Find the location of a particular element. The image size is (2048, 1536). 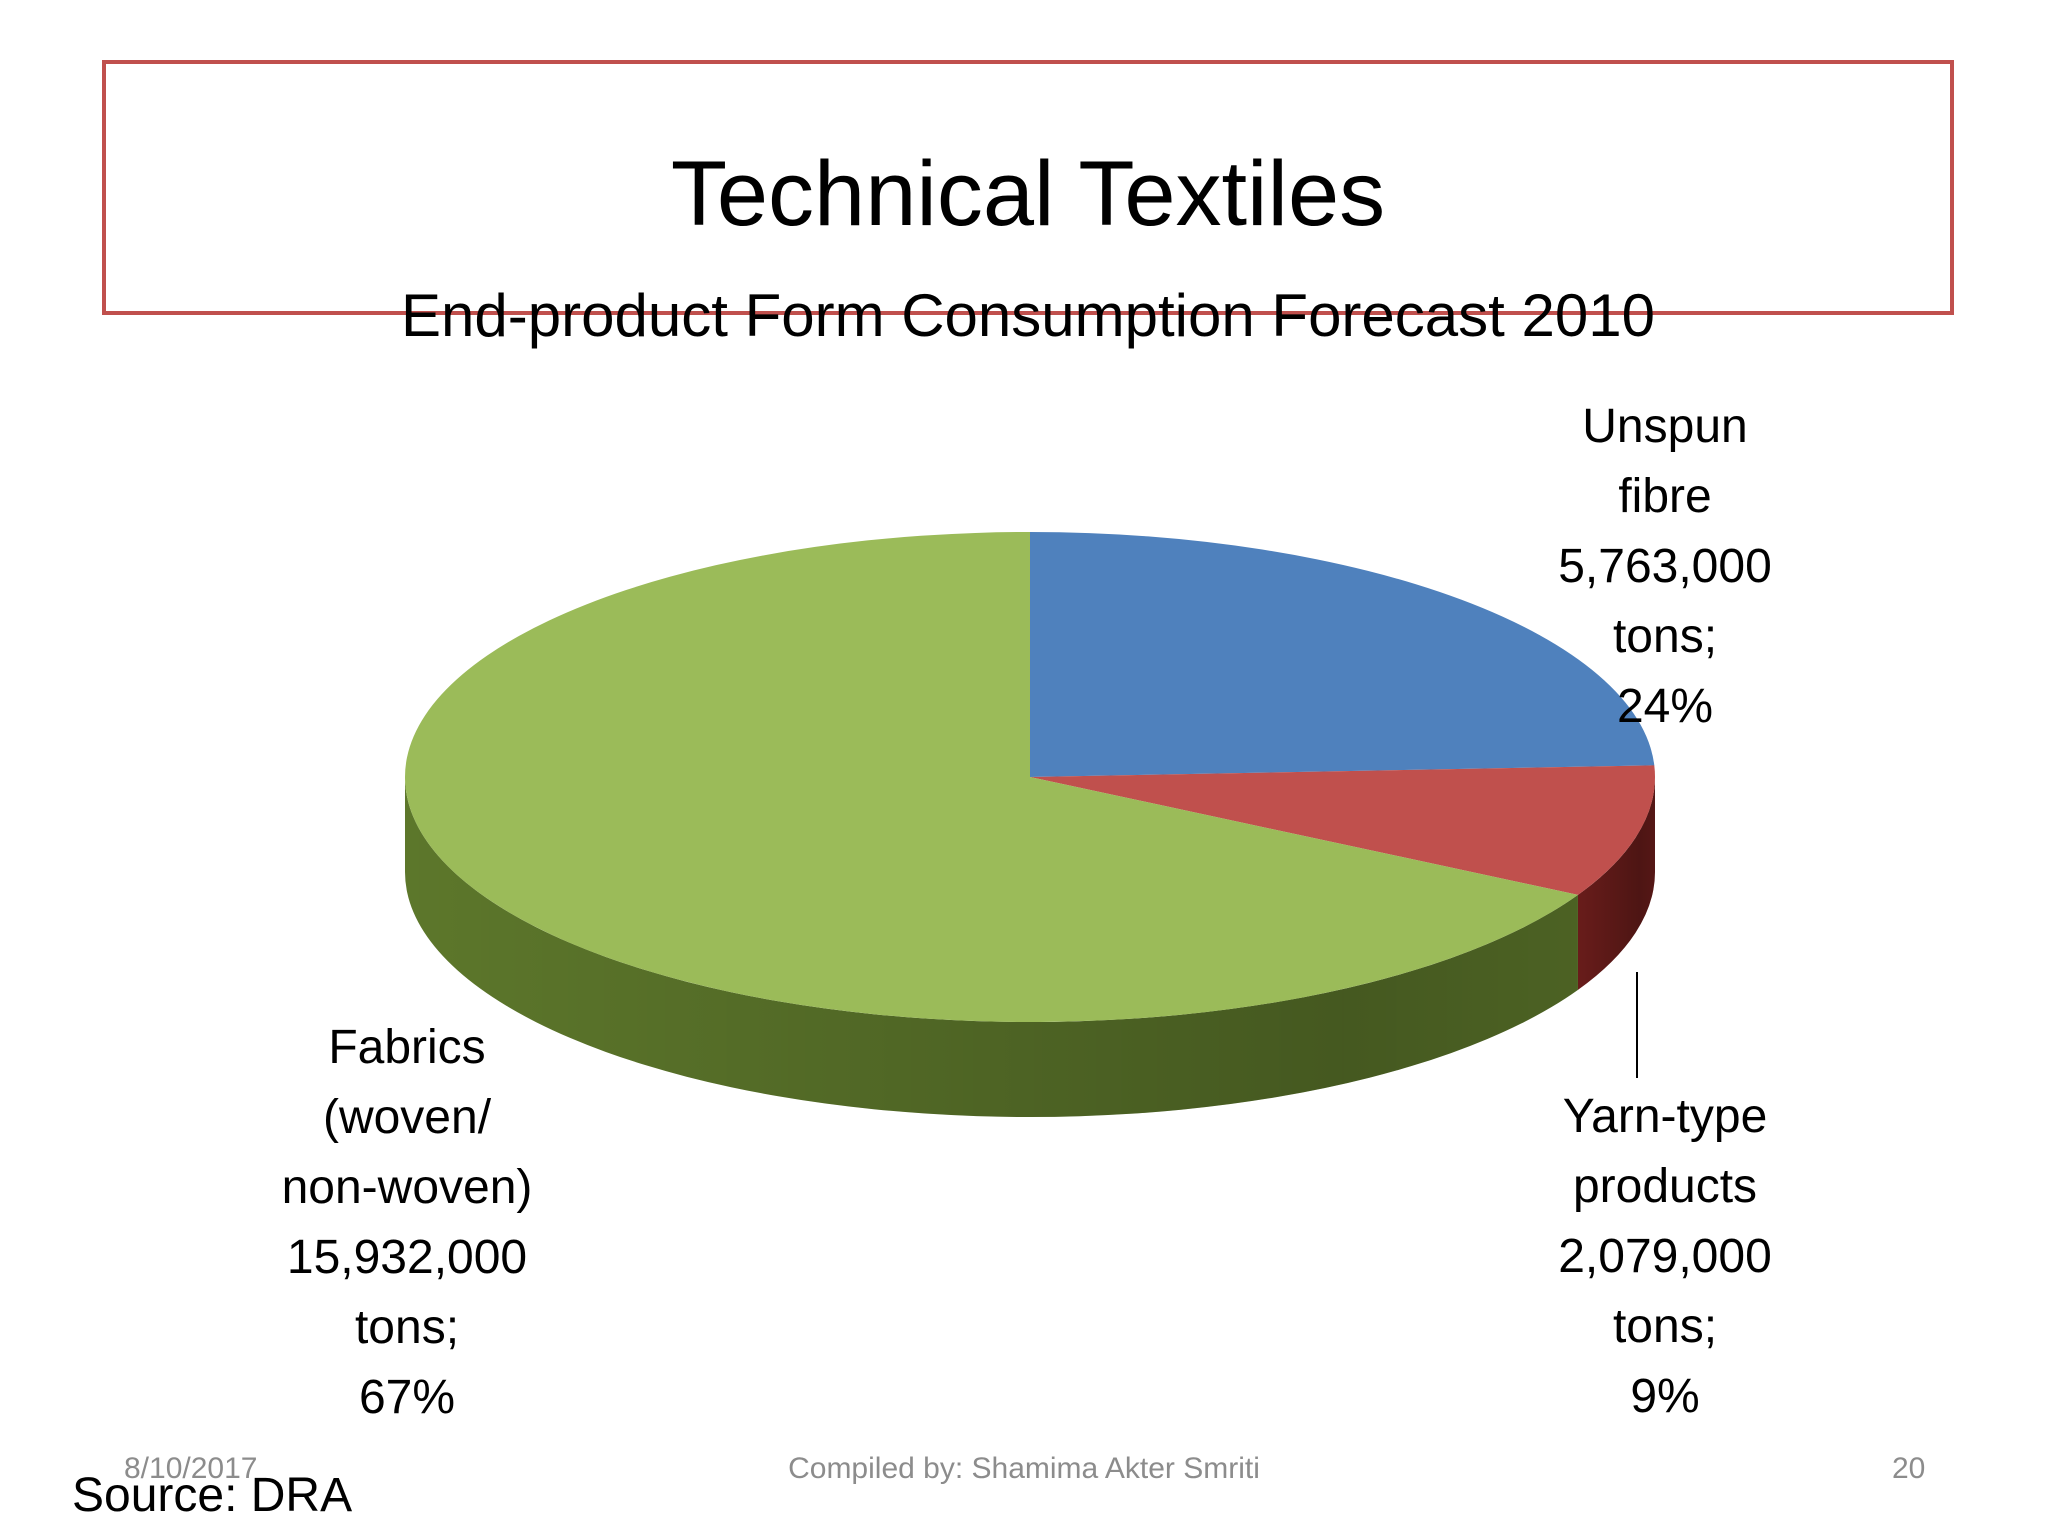

slice-label-line: (woven/ is located at coordinates (407, 1117).